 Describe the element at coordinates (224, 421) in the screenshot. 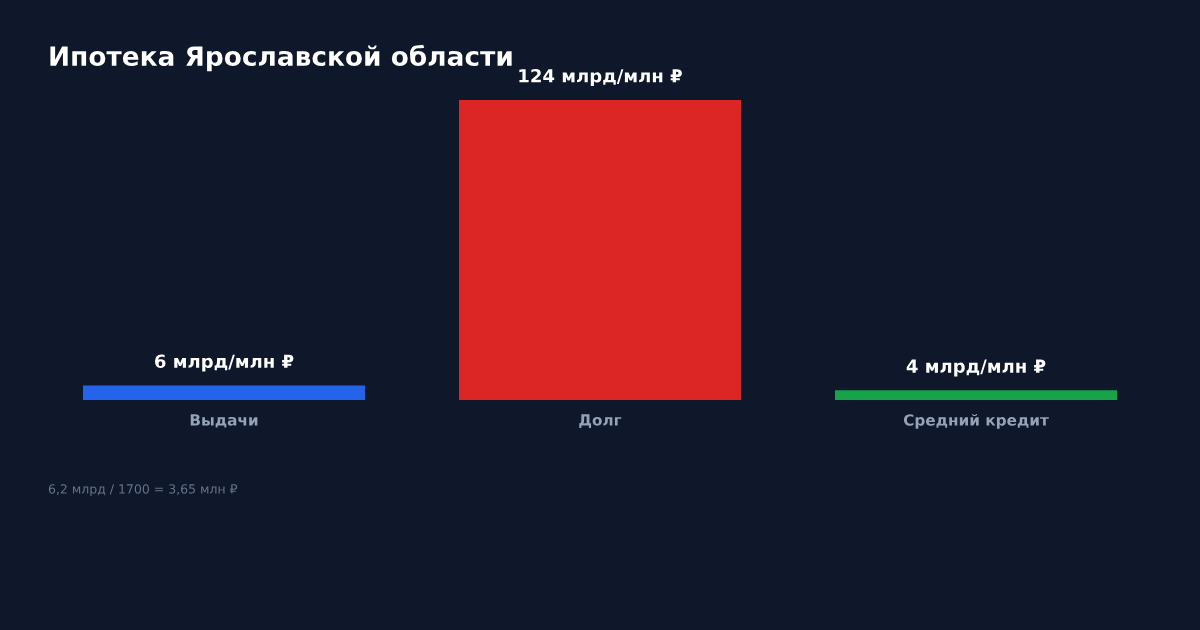

I see `x-tick-label: Выдачи` at that location.